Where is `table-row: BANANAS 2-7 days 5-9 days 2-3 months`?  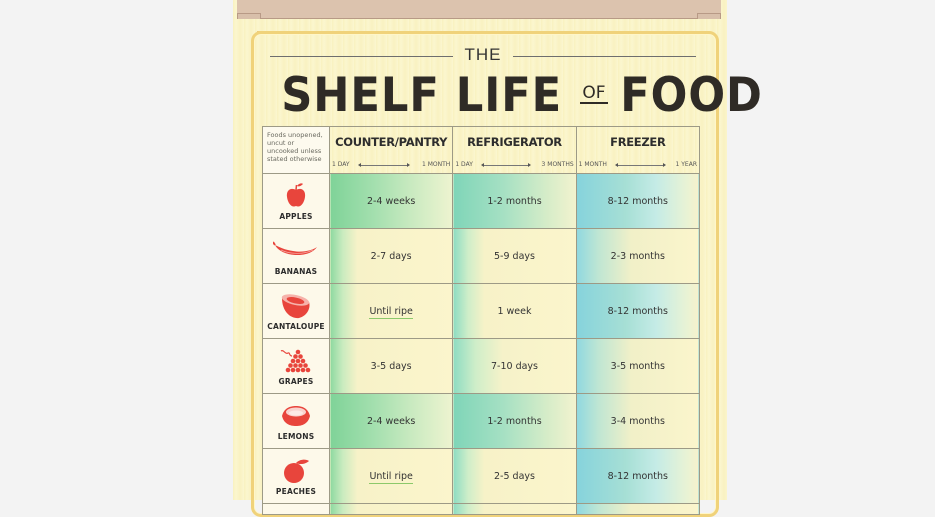
table-row: BANANAS 2-7 days 5-9 days 2-3 months is located at coordinates (481, 256).